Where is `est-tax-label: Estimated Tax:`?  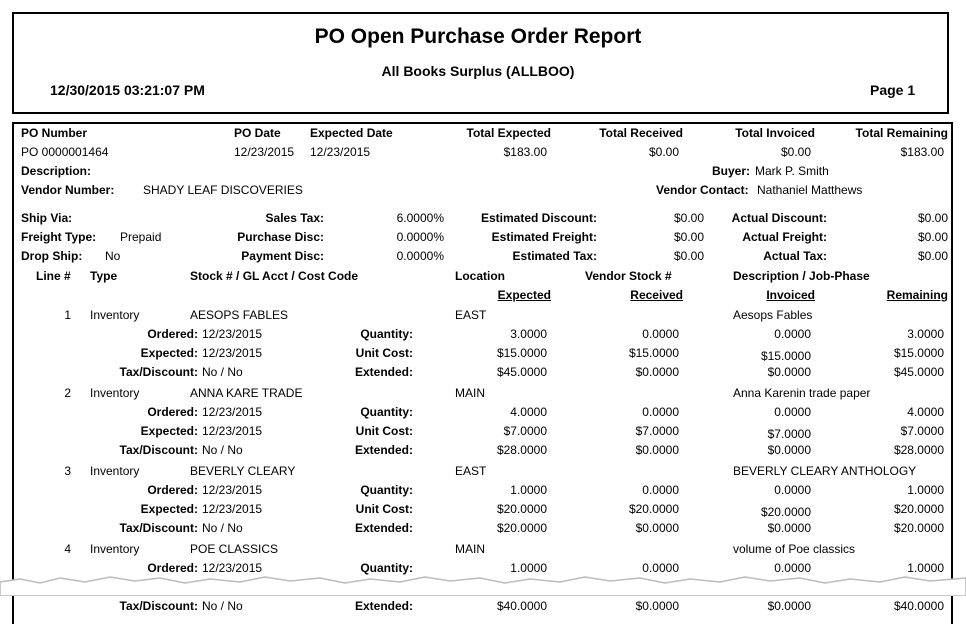
est-tax-label: Estimated Tax: is located at coordinates (554, 256).